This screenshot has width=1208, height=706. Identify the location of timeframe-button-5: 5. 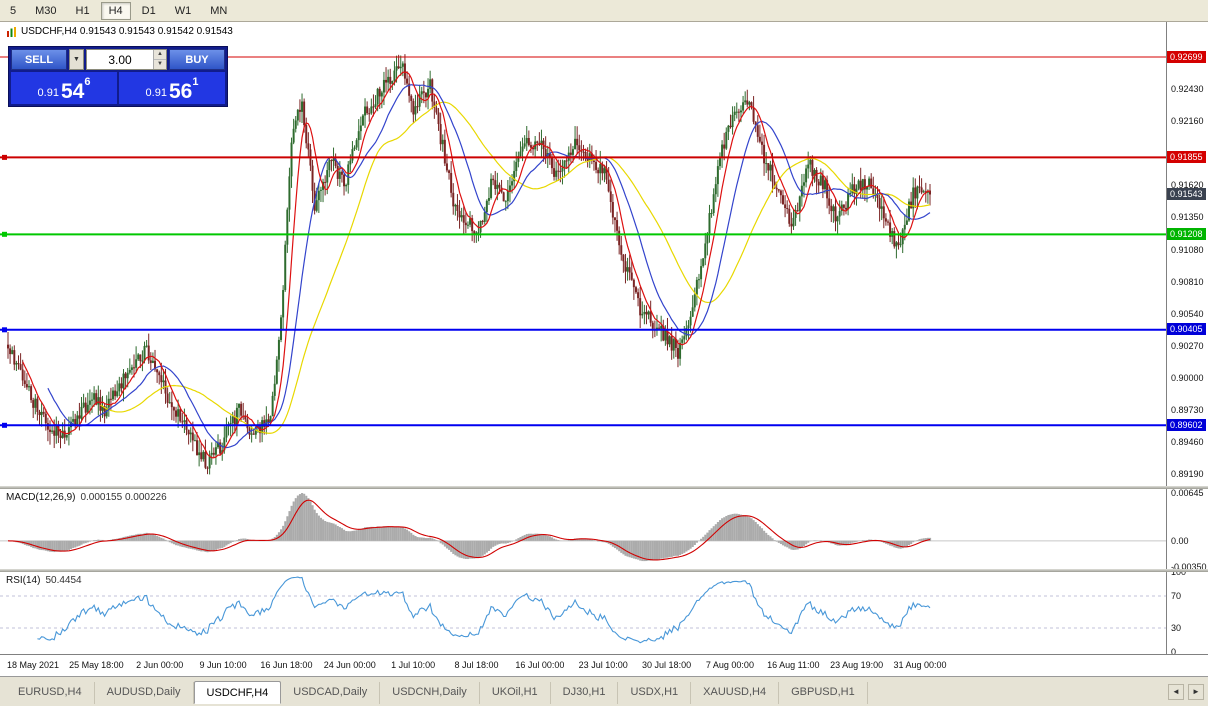
(13, 10).